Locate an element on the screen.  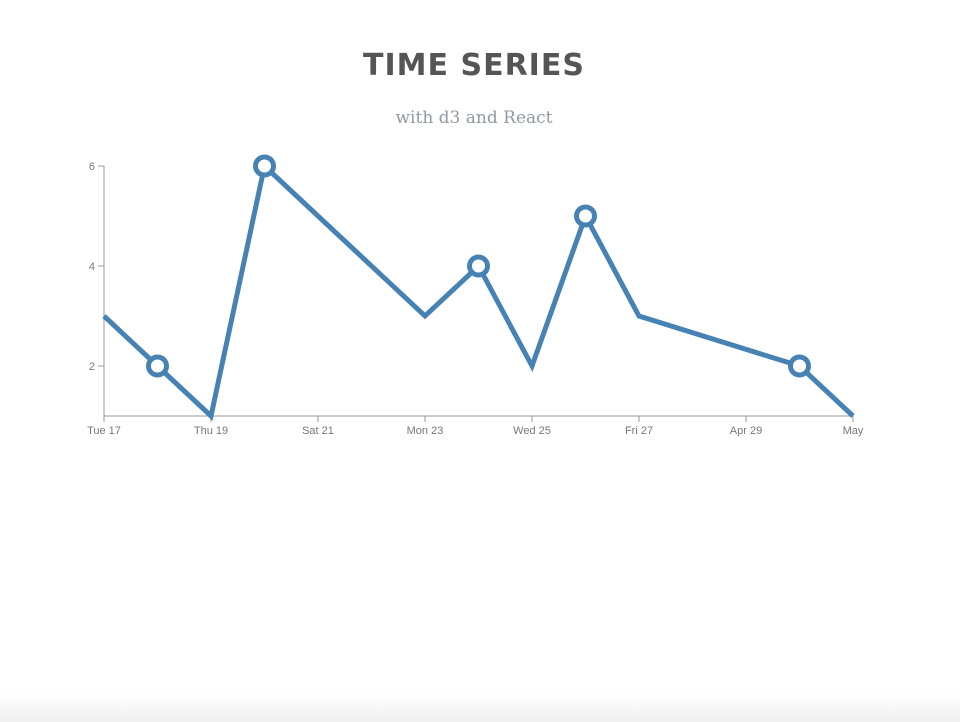
x-tick-label: Wed 25 is located at coordinates (532, 431).